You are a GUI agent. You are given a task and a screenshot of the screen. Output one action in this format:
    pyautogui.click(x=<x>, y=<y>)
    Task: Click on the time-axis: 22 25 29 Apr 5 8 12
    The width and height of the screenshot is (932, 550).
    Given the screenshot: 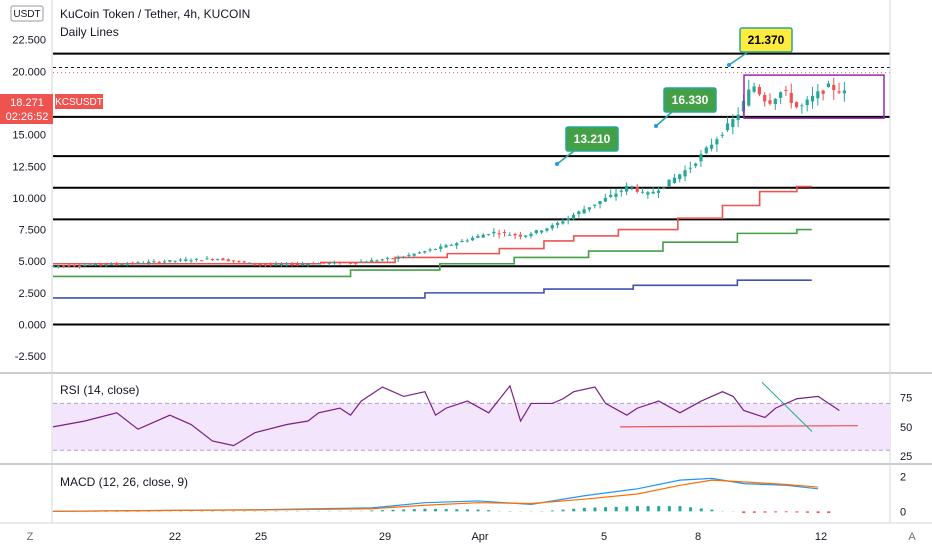 What is the action you would take?
    pyautogui.click(x=498, y=537)
    